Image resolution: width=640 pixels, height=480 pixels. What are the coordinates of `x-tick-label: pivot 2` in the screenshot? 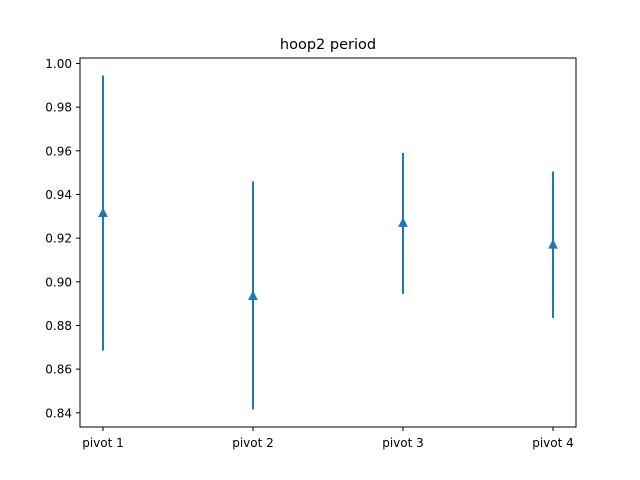 It's located at (253, 443).